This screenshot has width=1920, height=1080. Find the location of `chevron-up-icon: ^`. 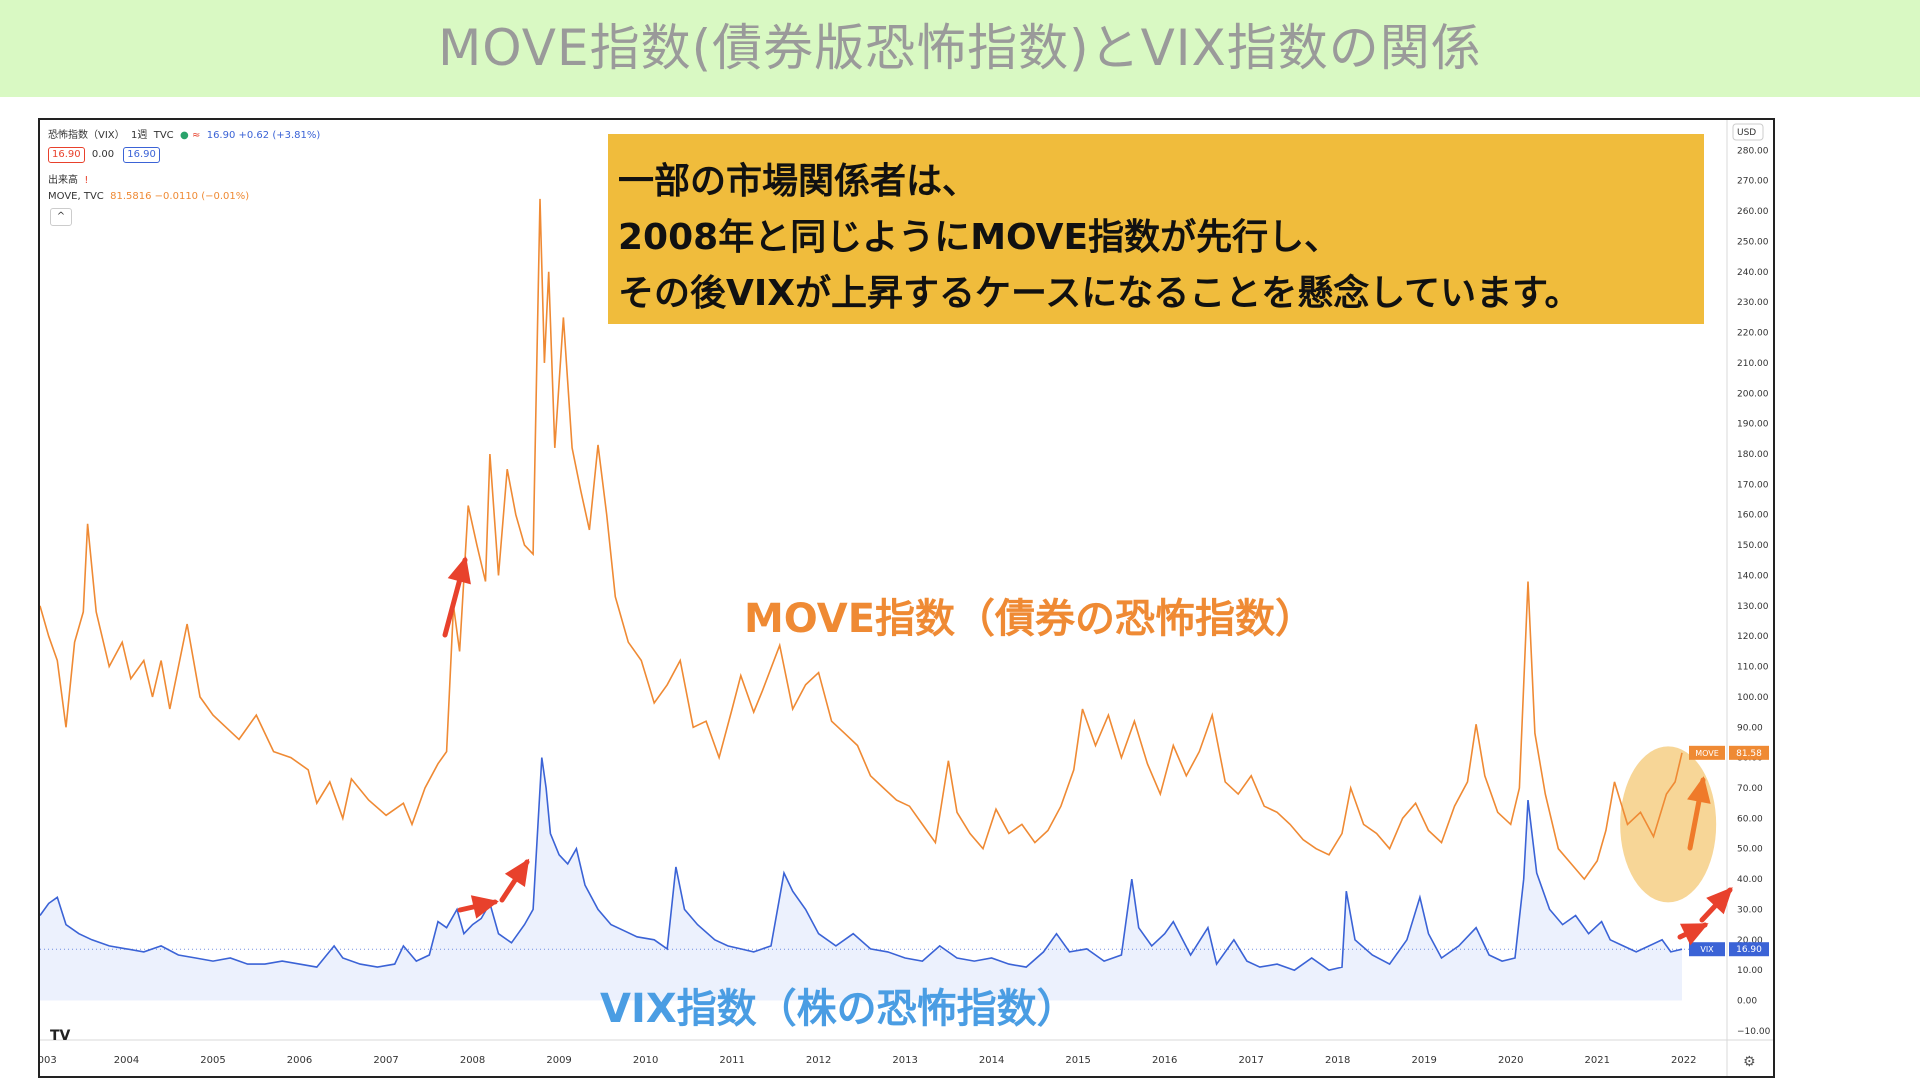

chevron-up-icon: ^ is located at coordinates (61, 216).